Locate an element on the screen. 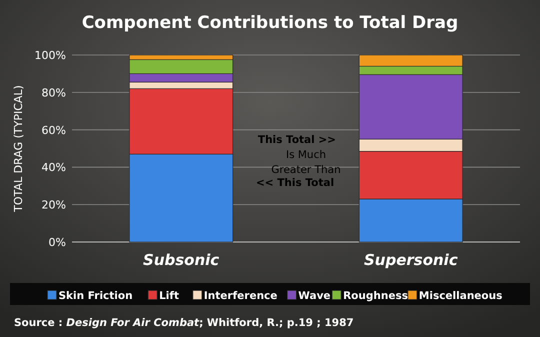  legend-label: Miscellaneous is located at coordinates (460, 296).